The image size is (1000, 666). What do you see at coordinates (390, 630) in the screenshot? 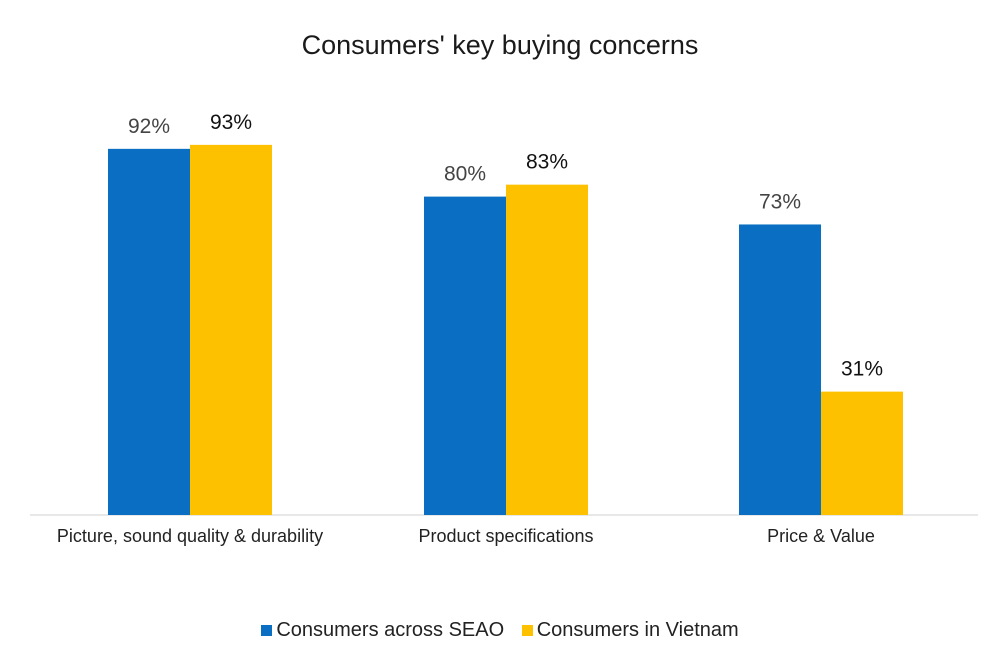
I see `legend-label-seao: Consumers across SEAO` at bounding box center [390, 630].